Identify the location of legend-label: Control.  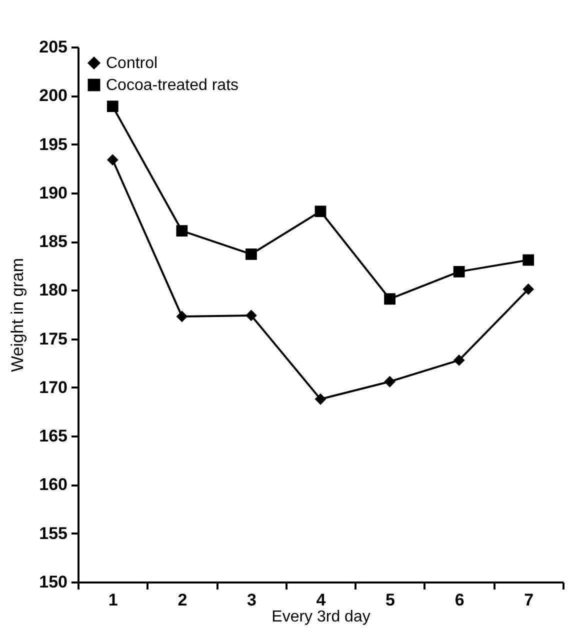
(132, 63).